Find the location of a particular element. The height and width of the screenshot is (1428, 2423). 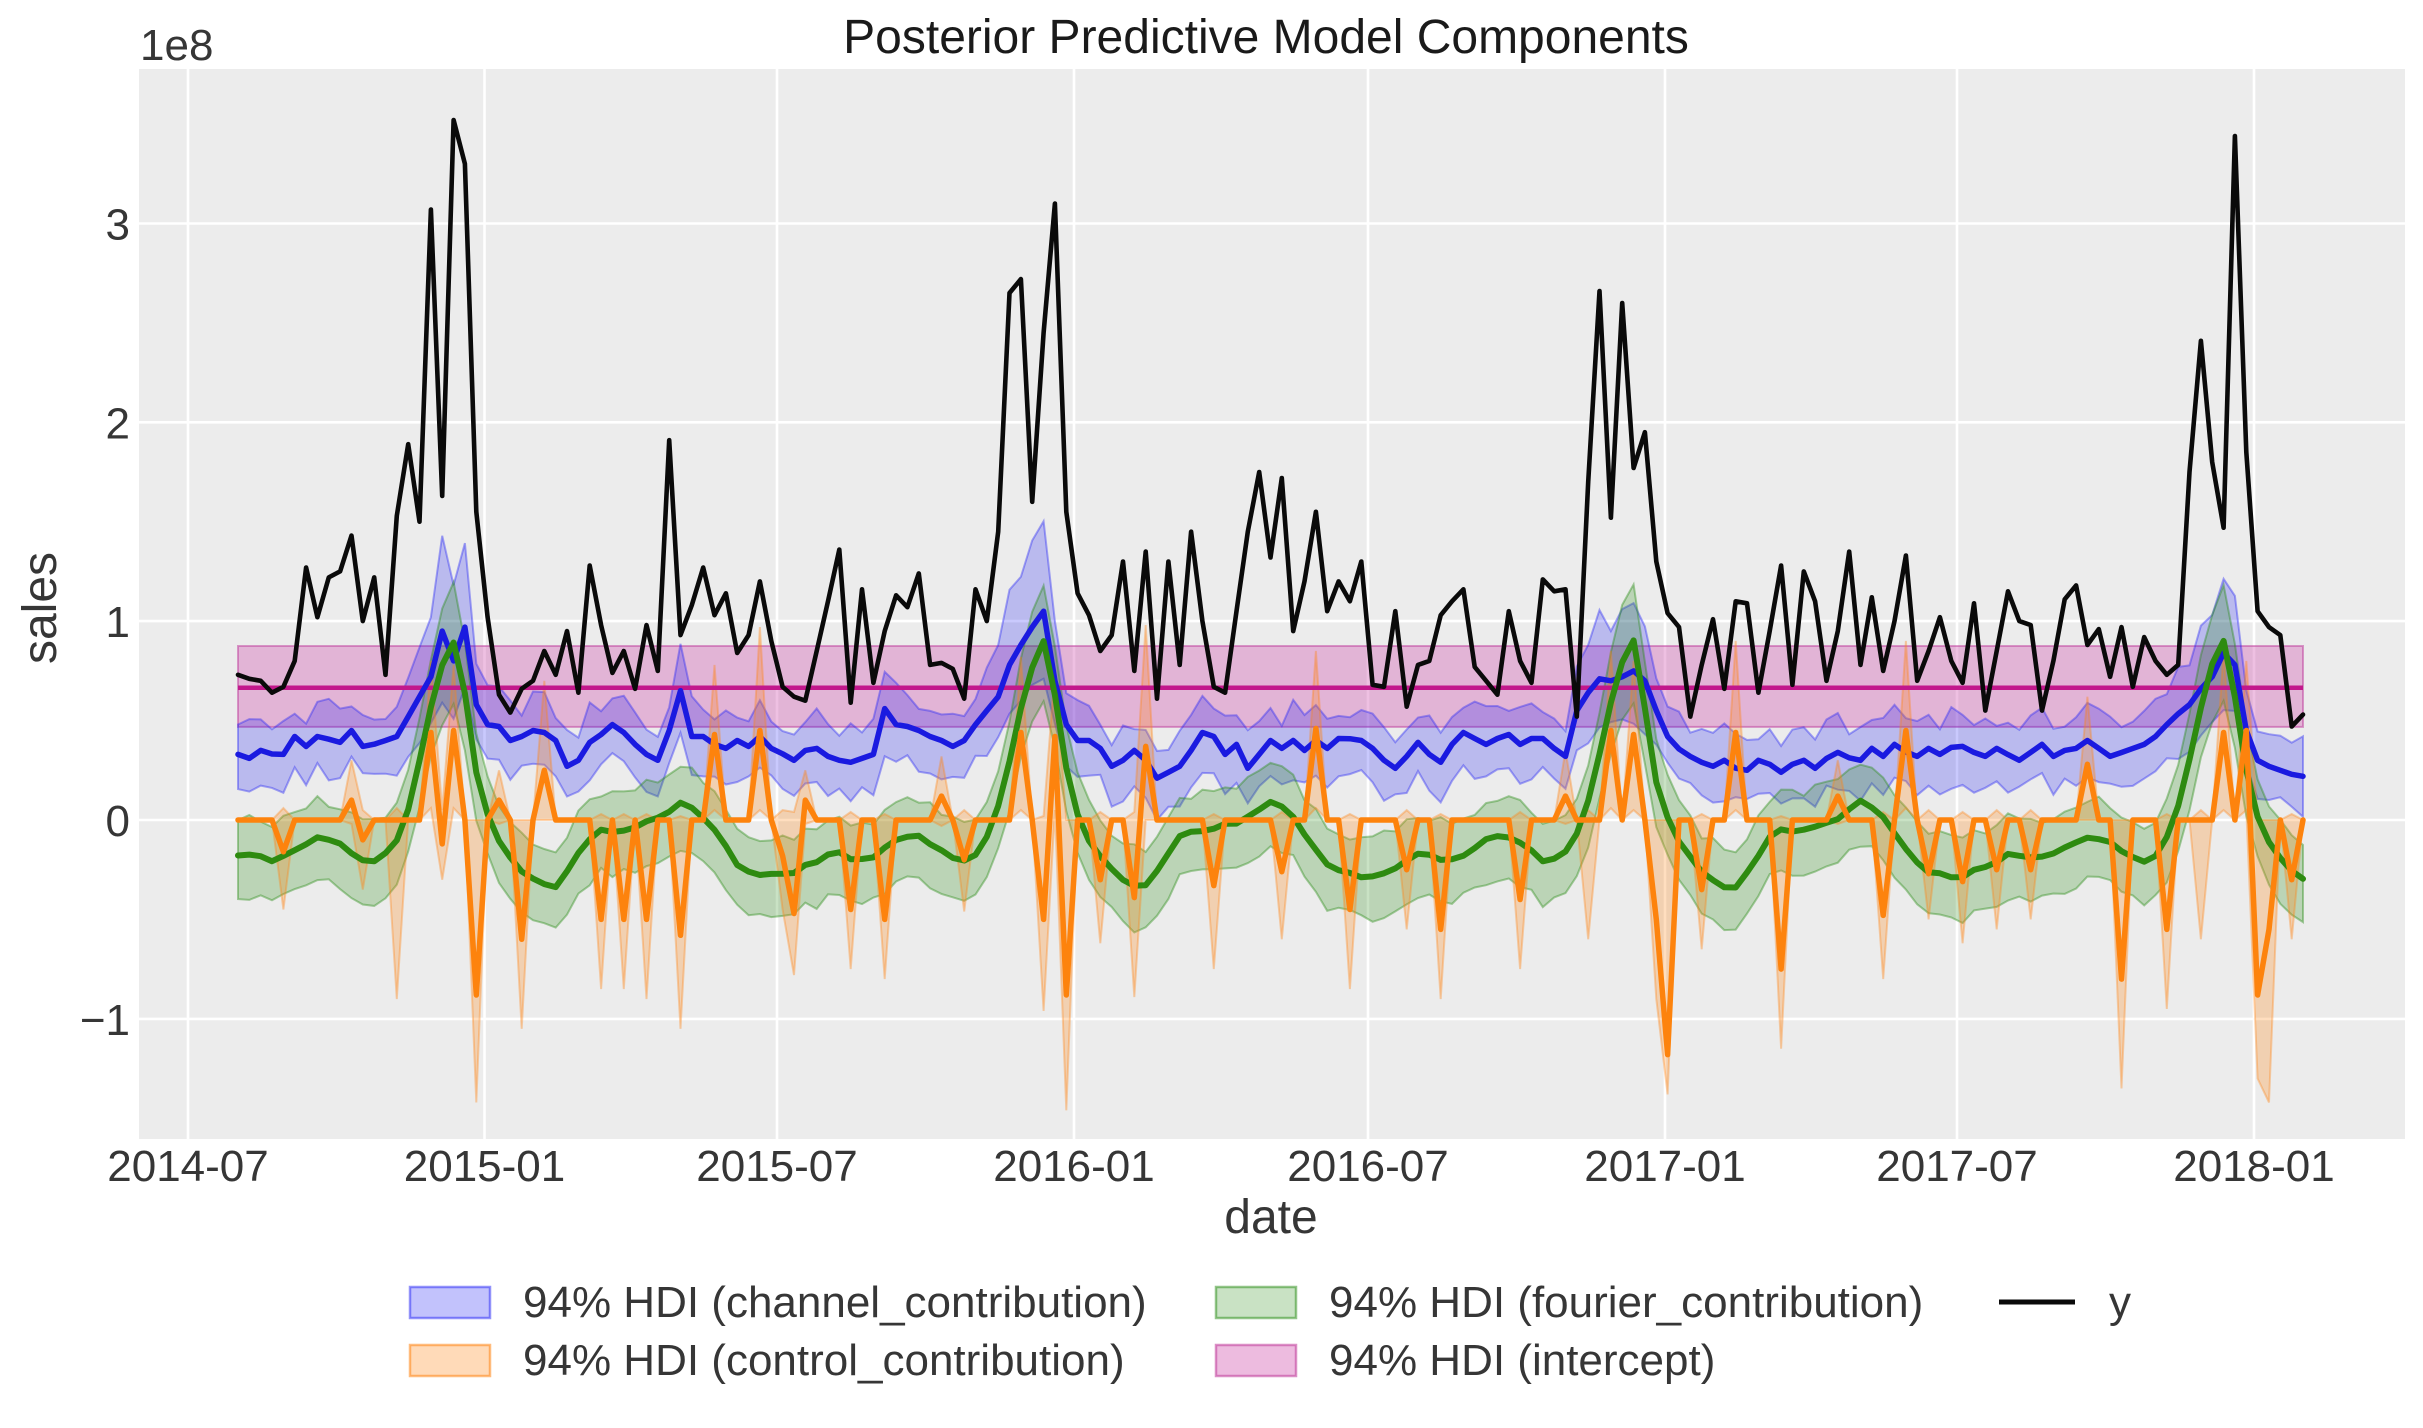

svg-text: 2014-07 is located at coordinates (187, 1166).